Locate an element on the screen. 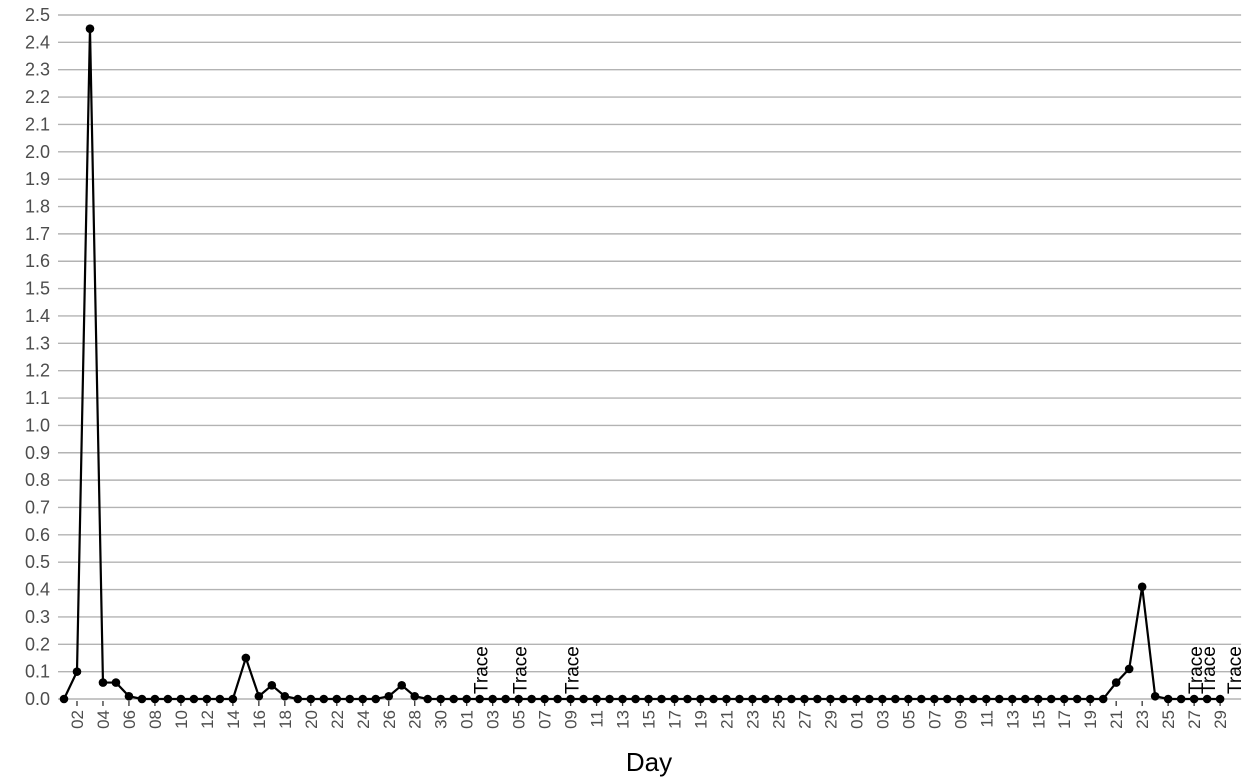 Image resolution: width=1246 pixels, height=782 pixels. x-tick-label: 24 is located at coordinates (363, 719).